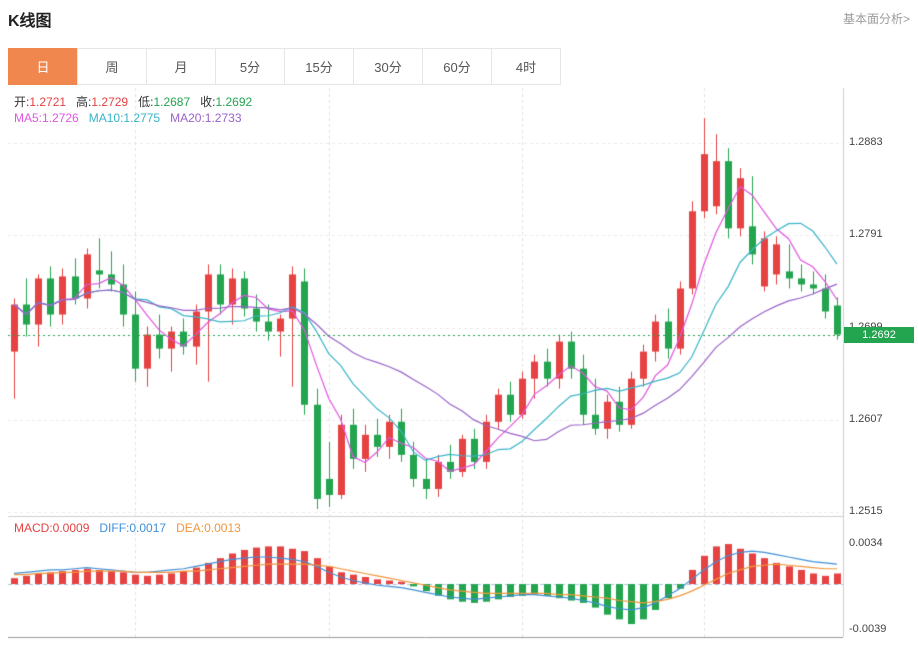 This screenshot has height=646, width=918. Describe the element at coordinates (114, 528) in the screenshot. I see `diff-label: DIFF:` at that location.